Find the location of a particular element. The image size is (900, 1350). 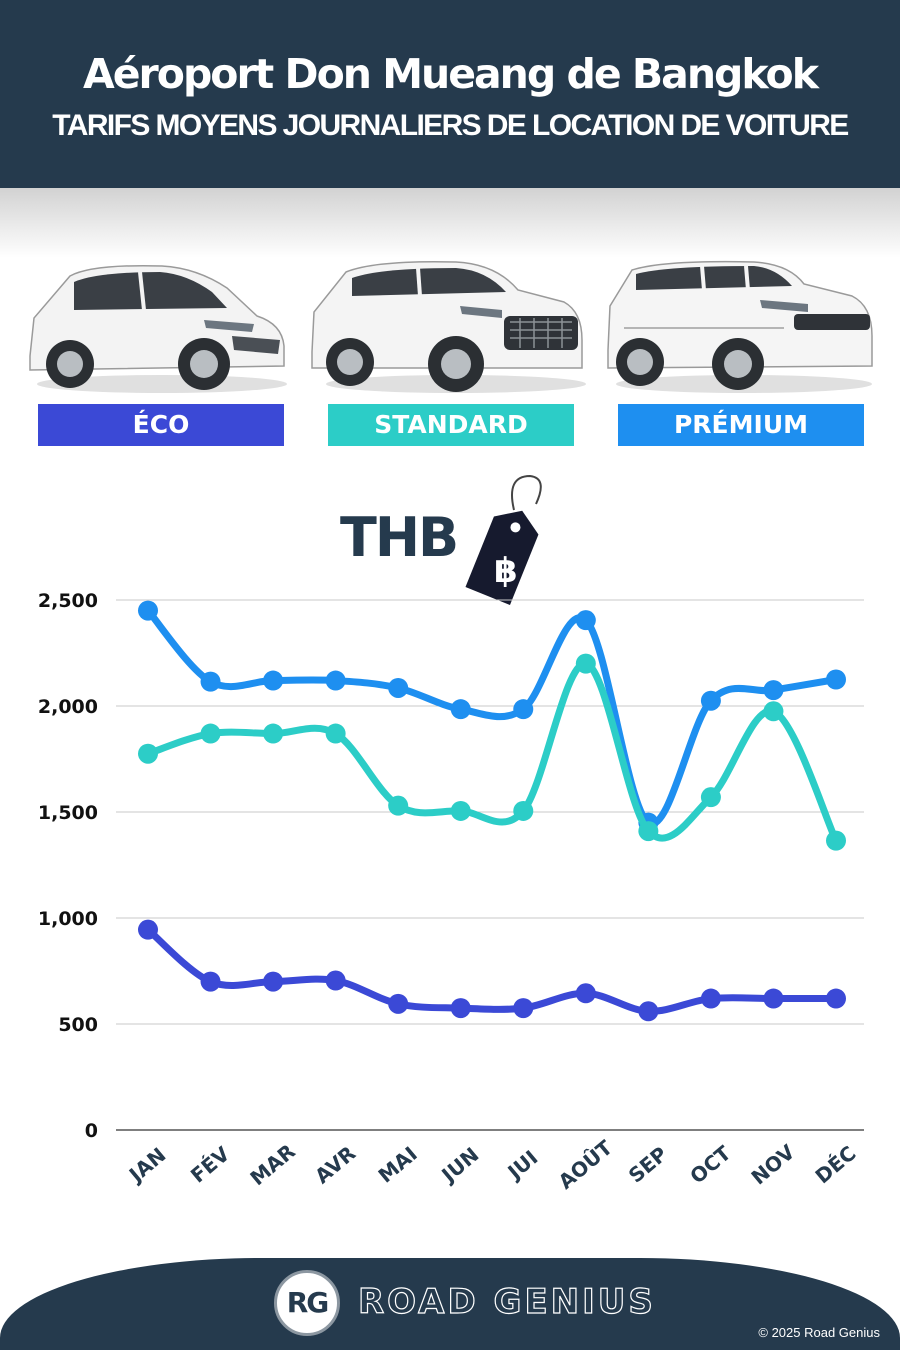

legend-badge-eco: ÉCO is located at coordinates (161, 425).